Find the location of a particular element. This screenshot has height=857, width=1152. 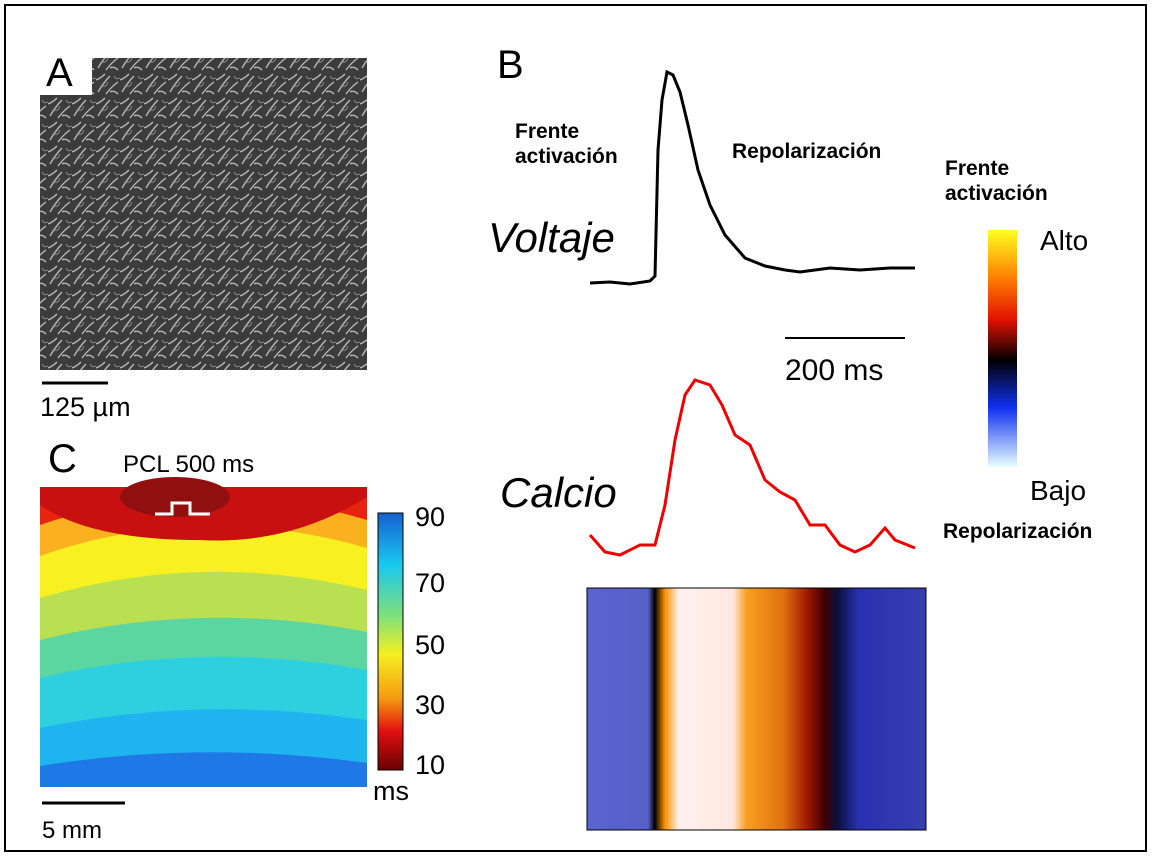

cell-image is located at coordinates (203, 214).